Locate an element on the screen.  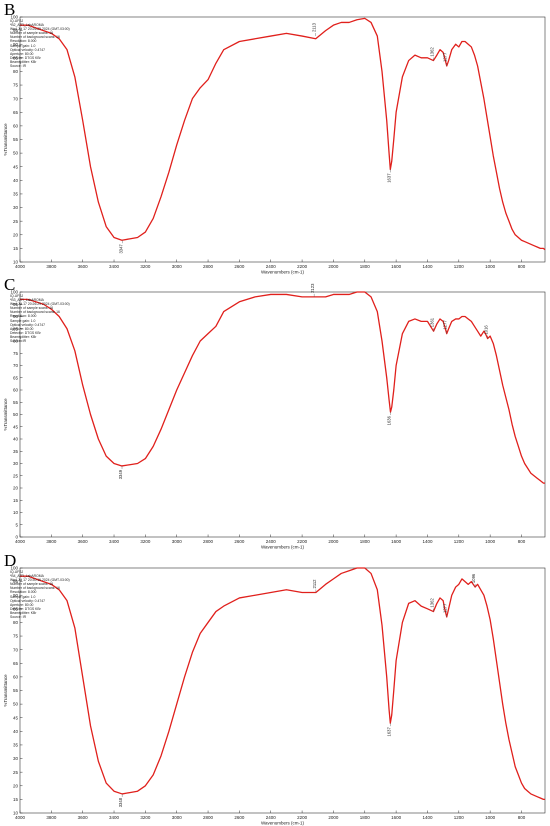
peak-label: 1096 is located at coordinates (473, 578).